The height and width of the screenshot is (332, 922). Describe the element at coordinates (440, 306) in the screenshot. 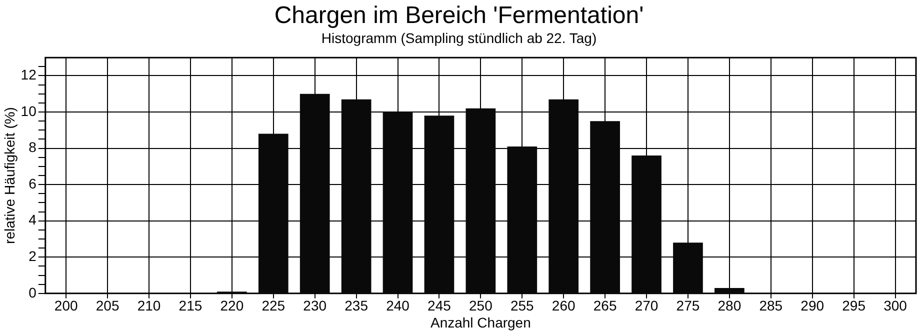

I see `x-tick-label: 245` at that location.